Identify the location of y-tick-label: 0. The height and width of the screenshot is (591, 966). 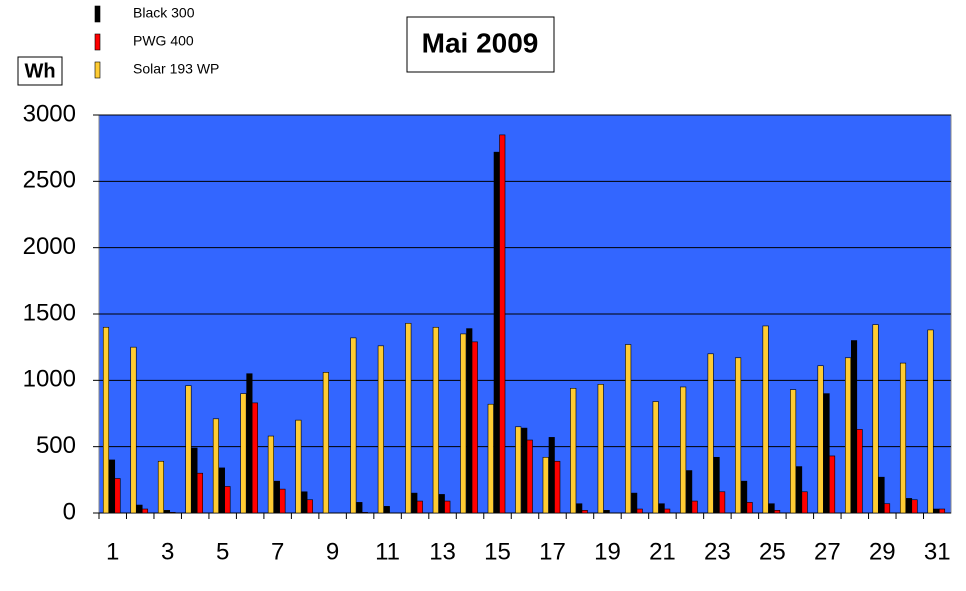
(69, 511).